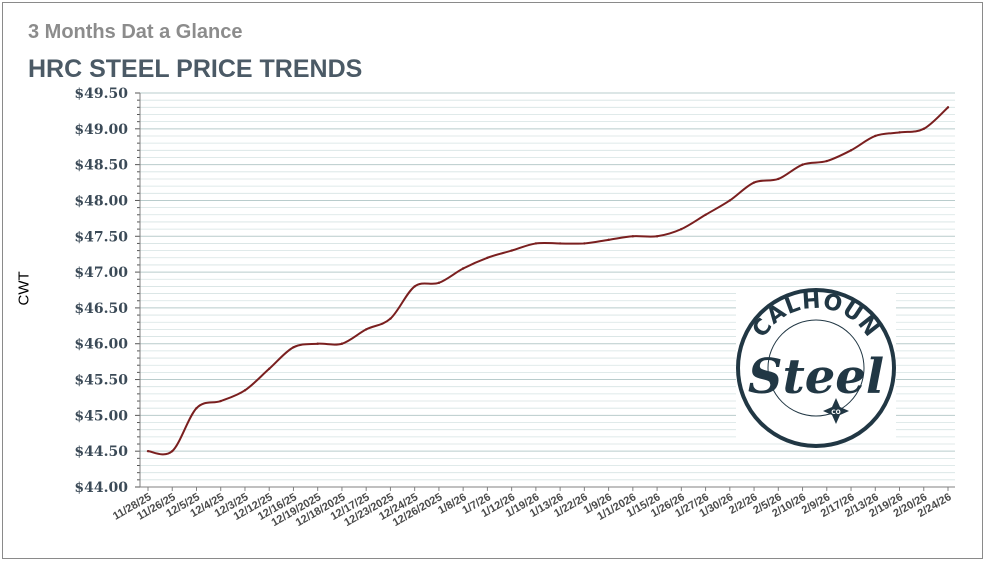 Image resolution: width=987 pixels, height=563 pixels. I want to click on y-tick-label: $47.00, so click(101, 273).